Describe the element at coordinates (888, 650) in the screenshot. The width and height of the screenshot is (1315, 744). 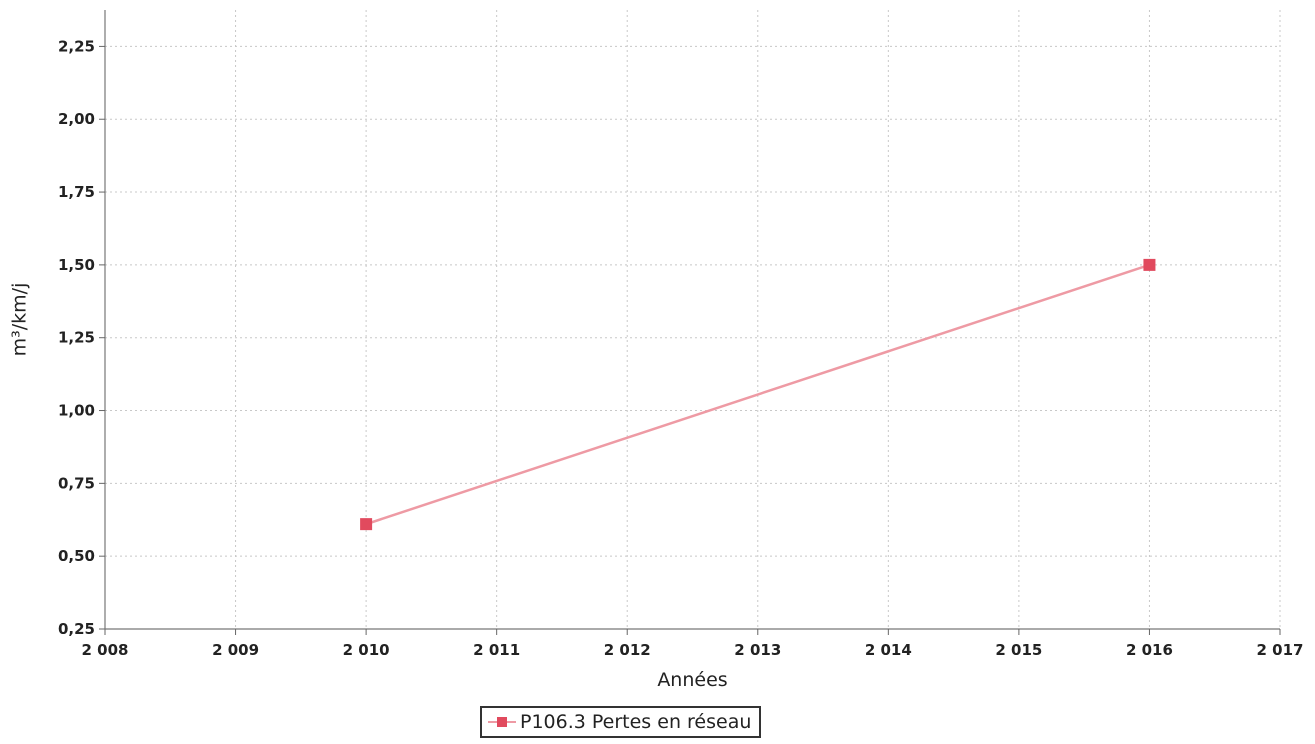
I see `x-tick-label: 2 014` at that location.